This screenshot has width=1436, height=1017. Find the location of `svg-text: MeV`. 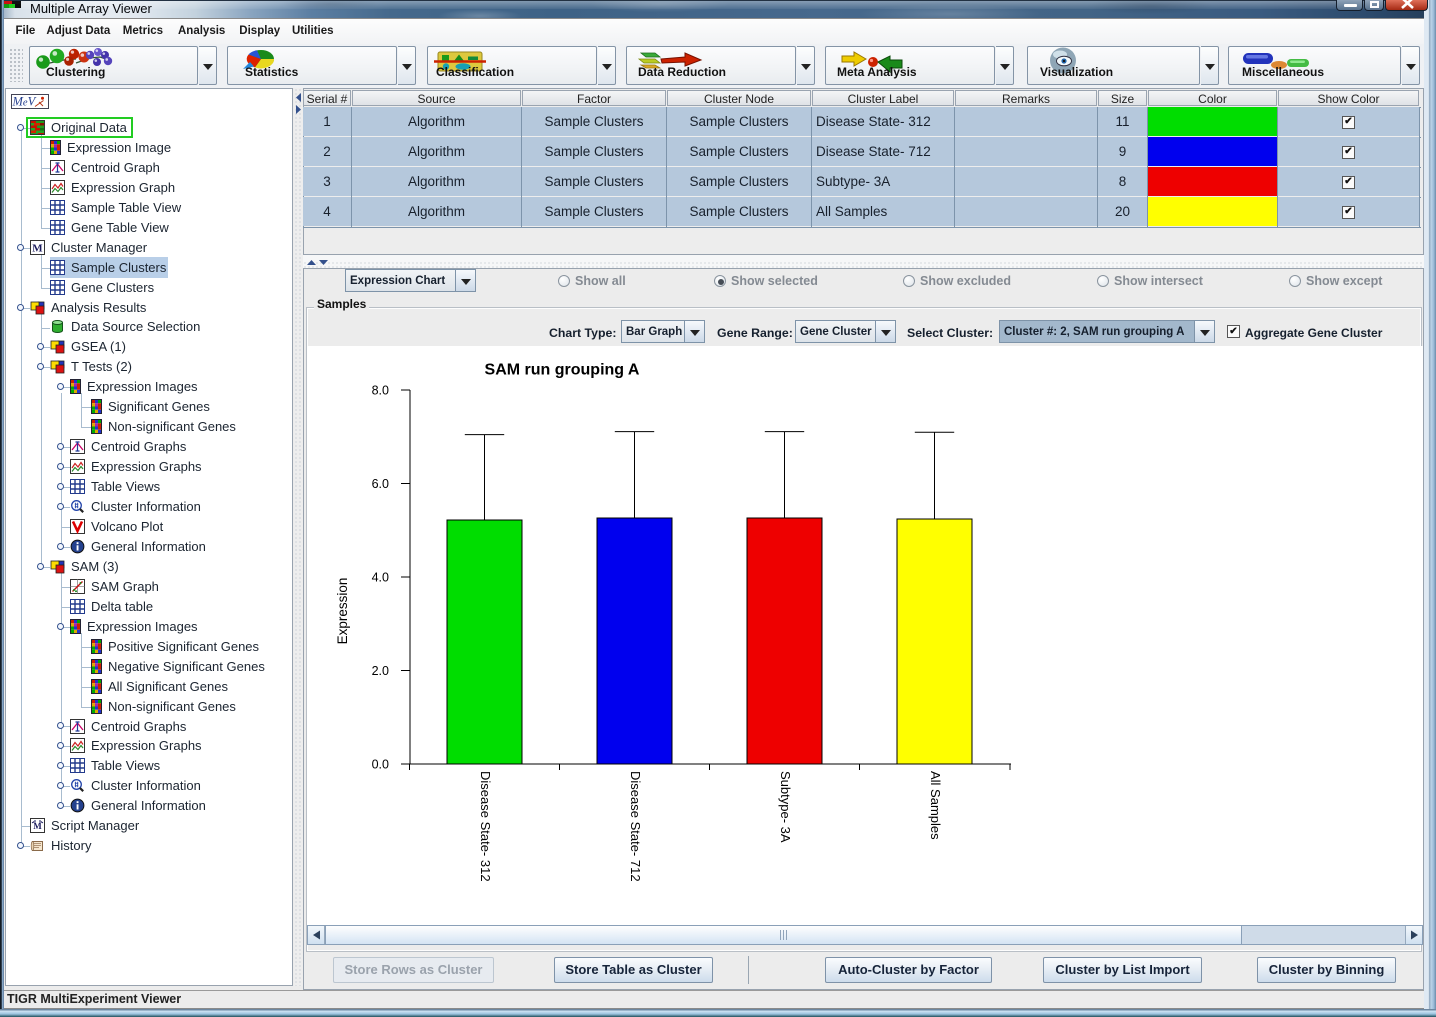

svg-text: MeV is located at coordinates (24, 101).